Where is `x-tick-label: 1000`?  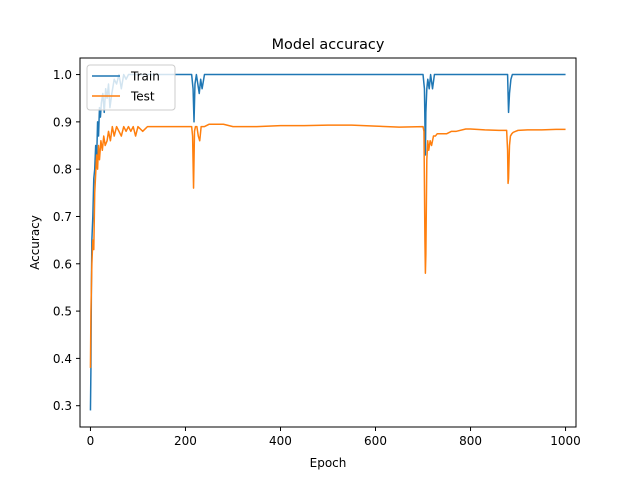 x-tick-label: 1000 is located at coordinates (565, 441).